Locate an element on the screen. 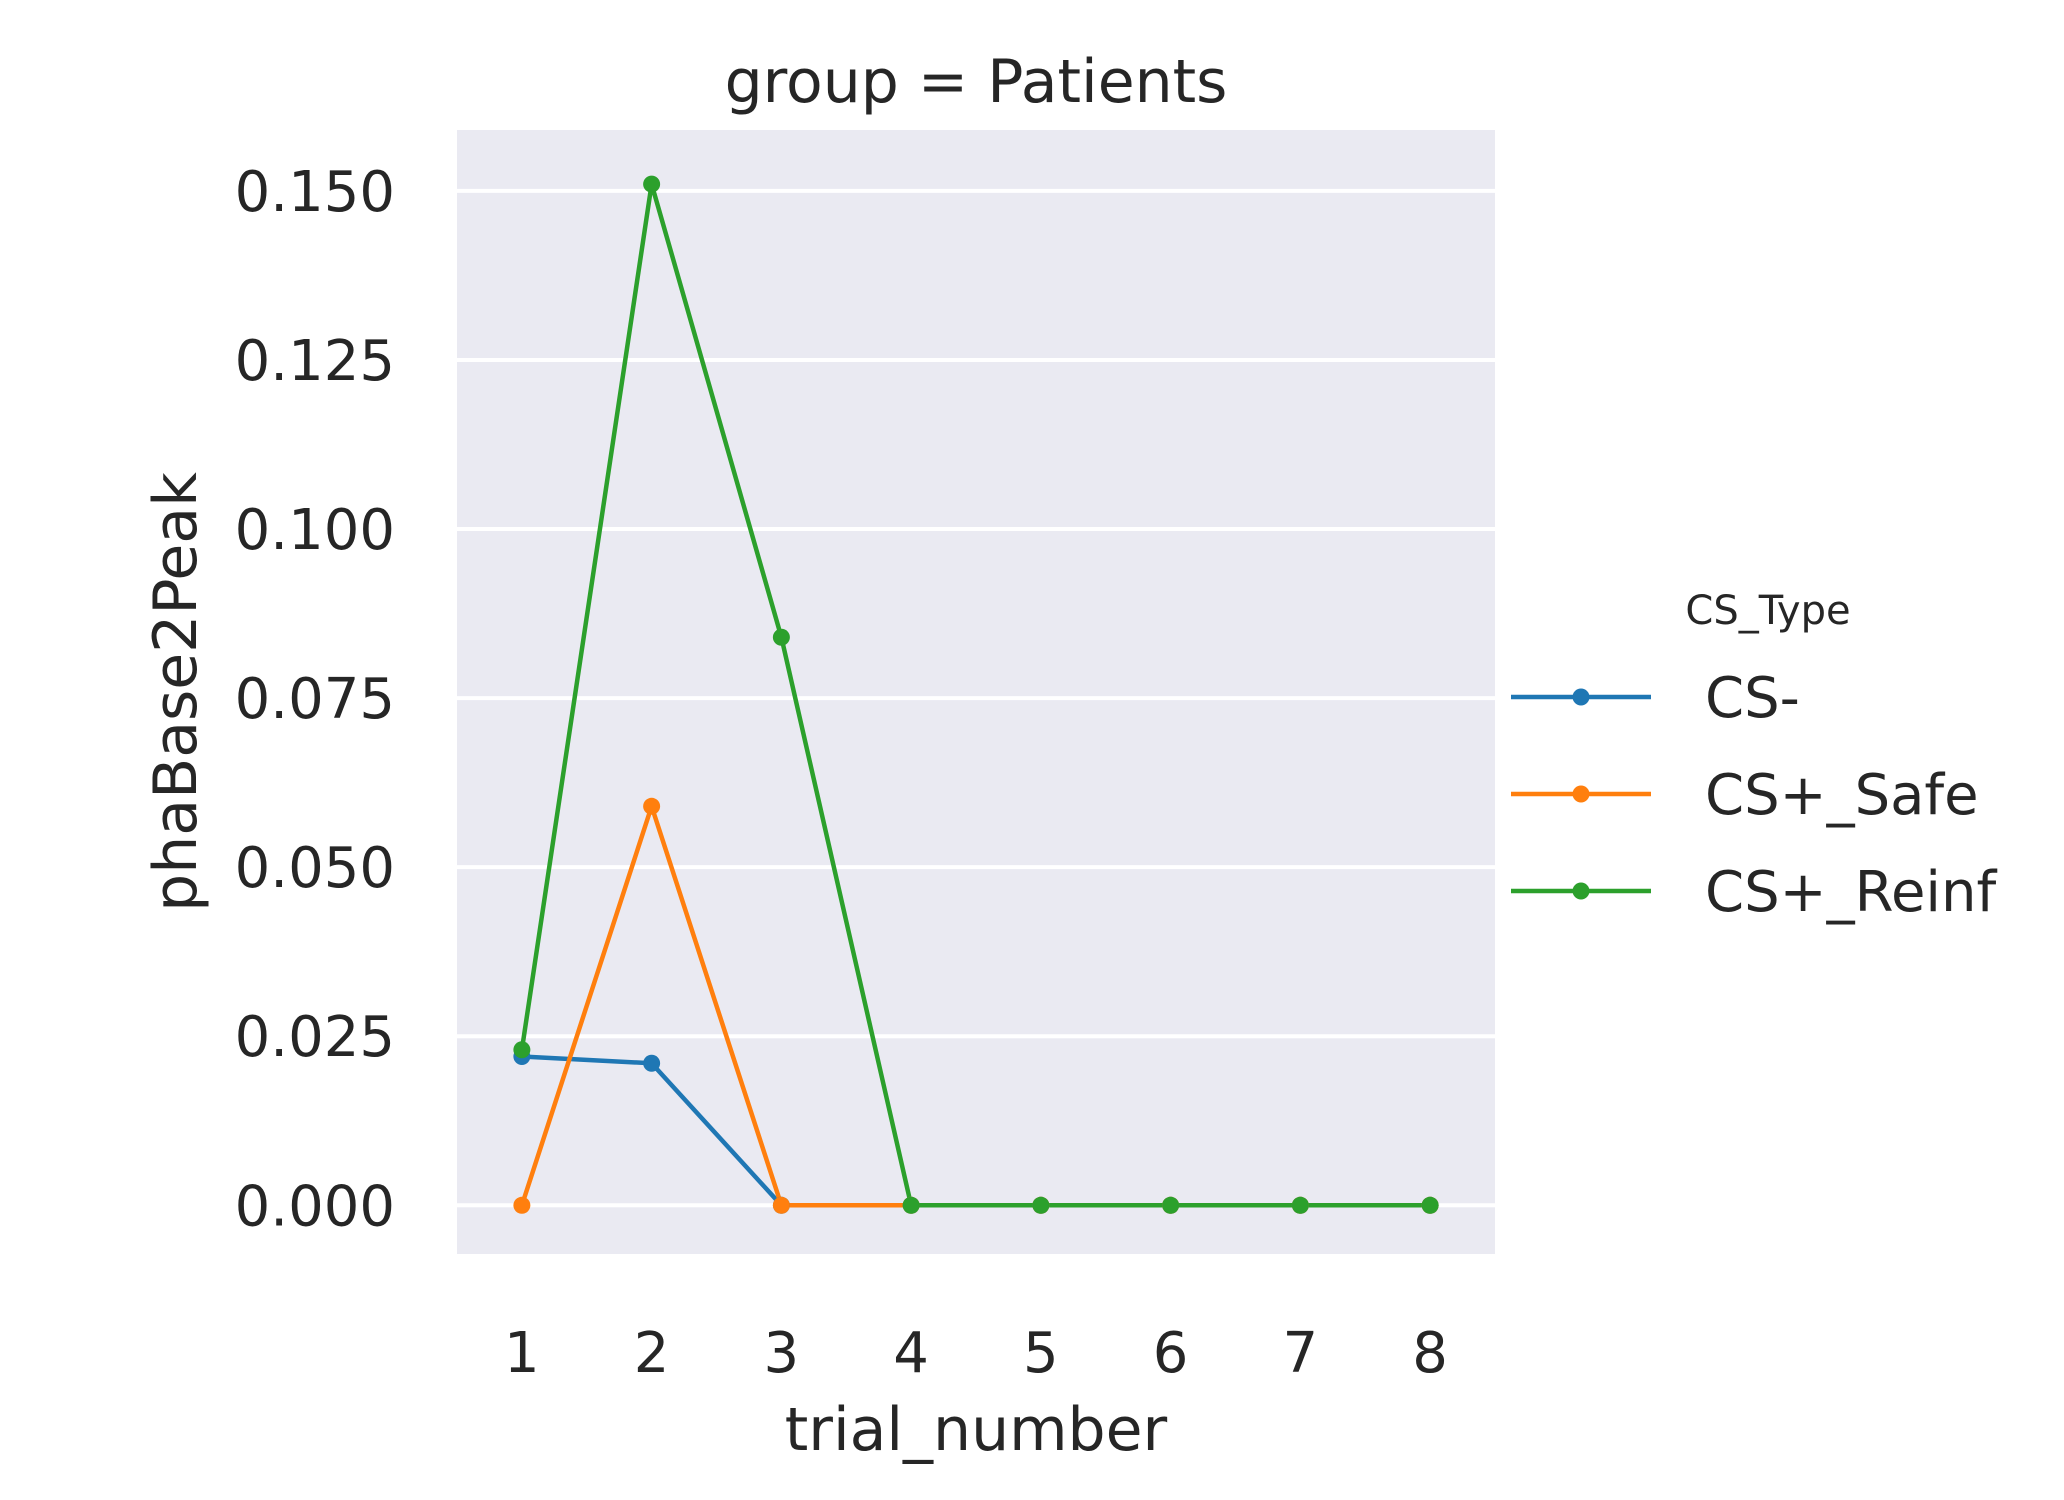 Image resolution: width=2064 pixels, height=1500 pixels. y-tick-label: 0.075 is located at coordinates (315, 699).